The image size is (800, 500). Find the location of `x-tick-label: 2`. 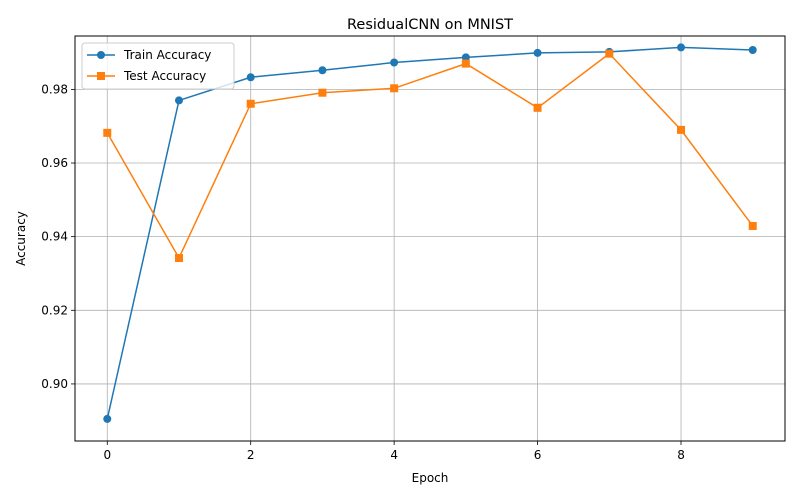

x-tick-label: 2 is located at coordinates (251, 455).